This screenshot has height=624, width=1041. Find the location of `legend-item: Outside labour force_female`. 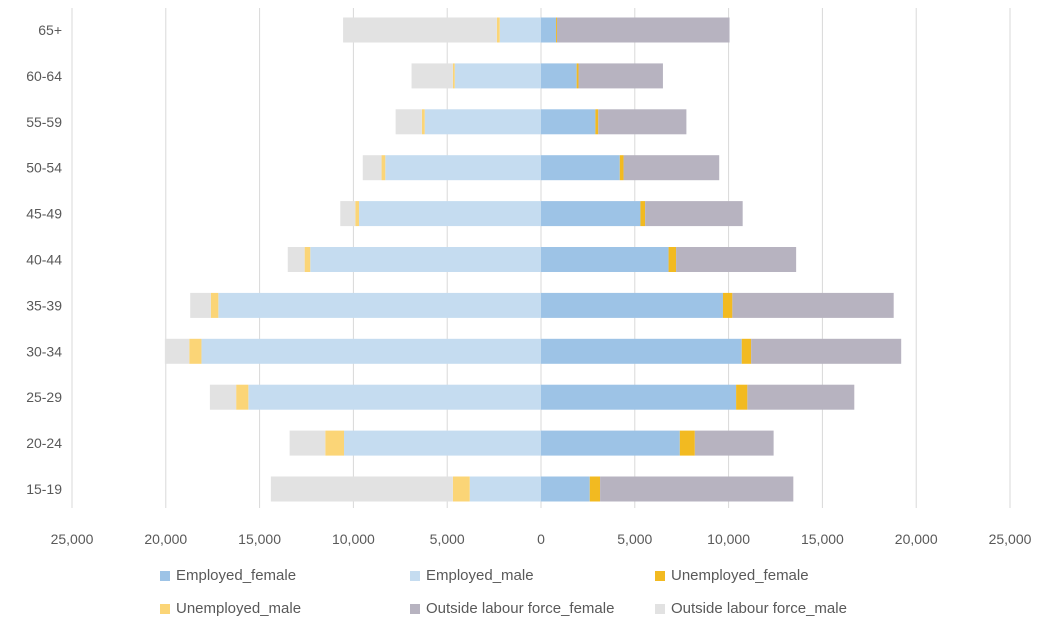

legend-item: Outside labour force_female is located at coordinates (512, 608).